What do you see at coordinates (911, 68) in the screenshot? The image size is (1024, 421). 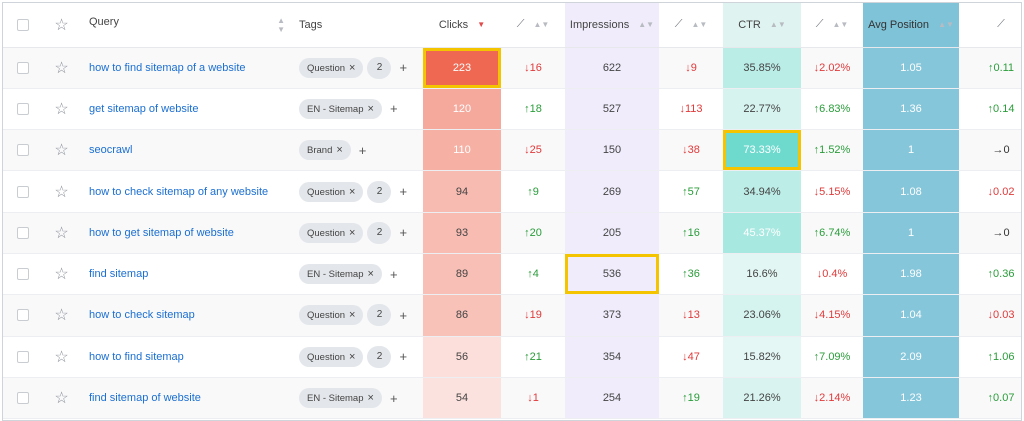 I see `avg-position-cell: 1.05` at bounding box center [911, 68].